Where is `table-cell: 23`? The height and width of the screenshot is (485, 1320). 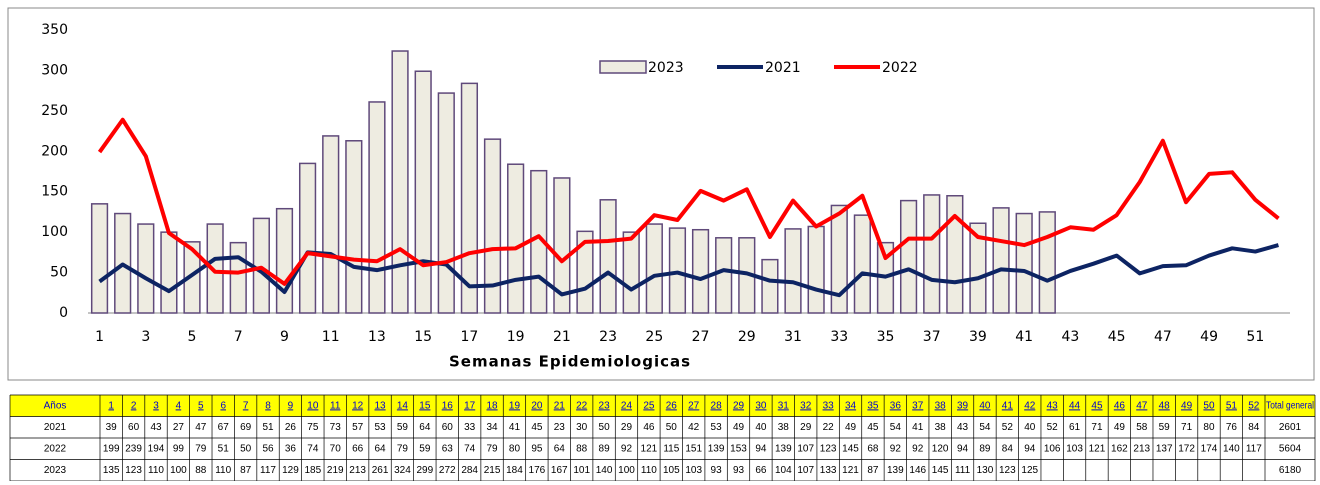 table-cell: 23 is located at coordinates (560, 427).